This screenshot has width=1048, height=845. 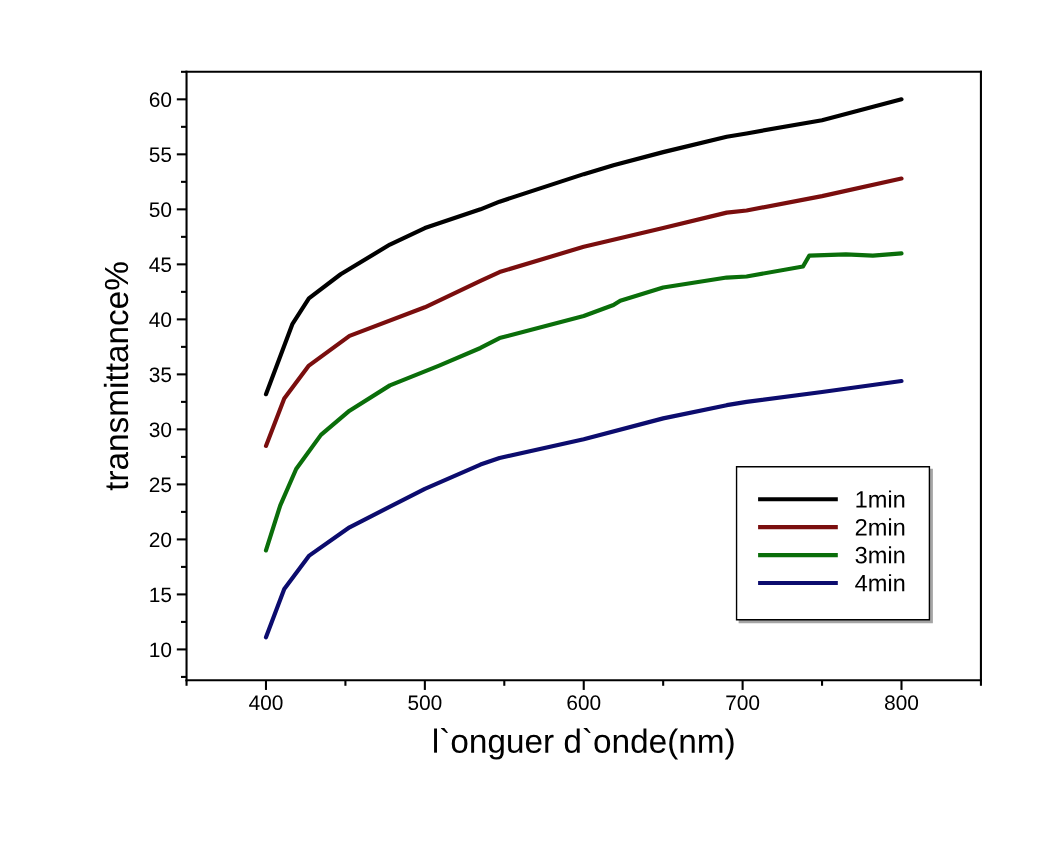 What do you see at coordinates (266, 703) in the screenshot?
I see `x-tick-label: 400` at bounding box center [266, 703].